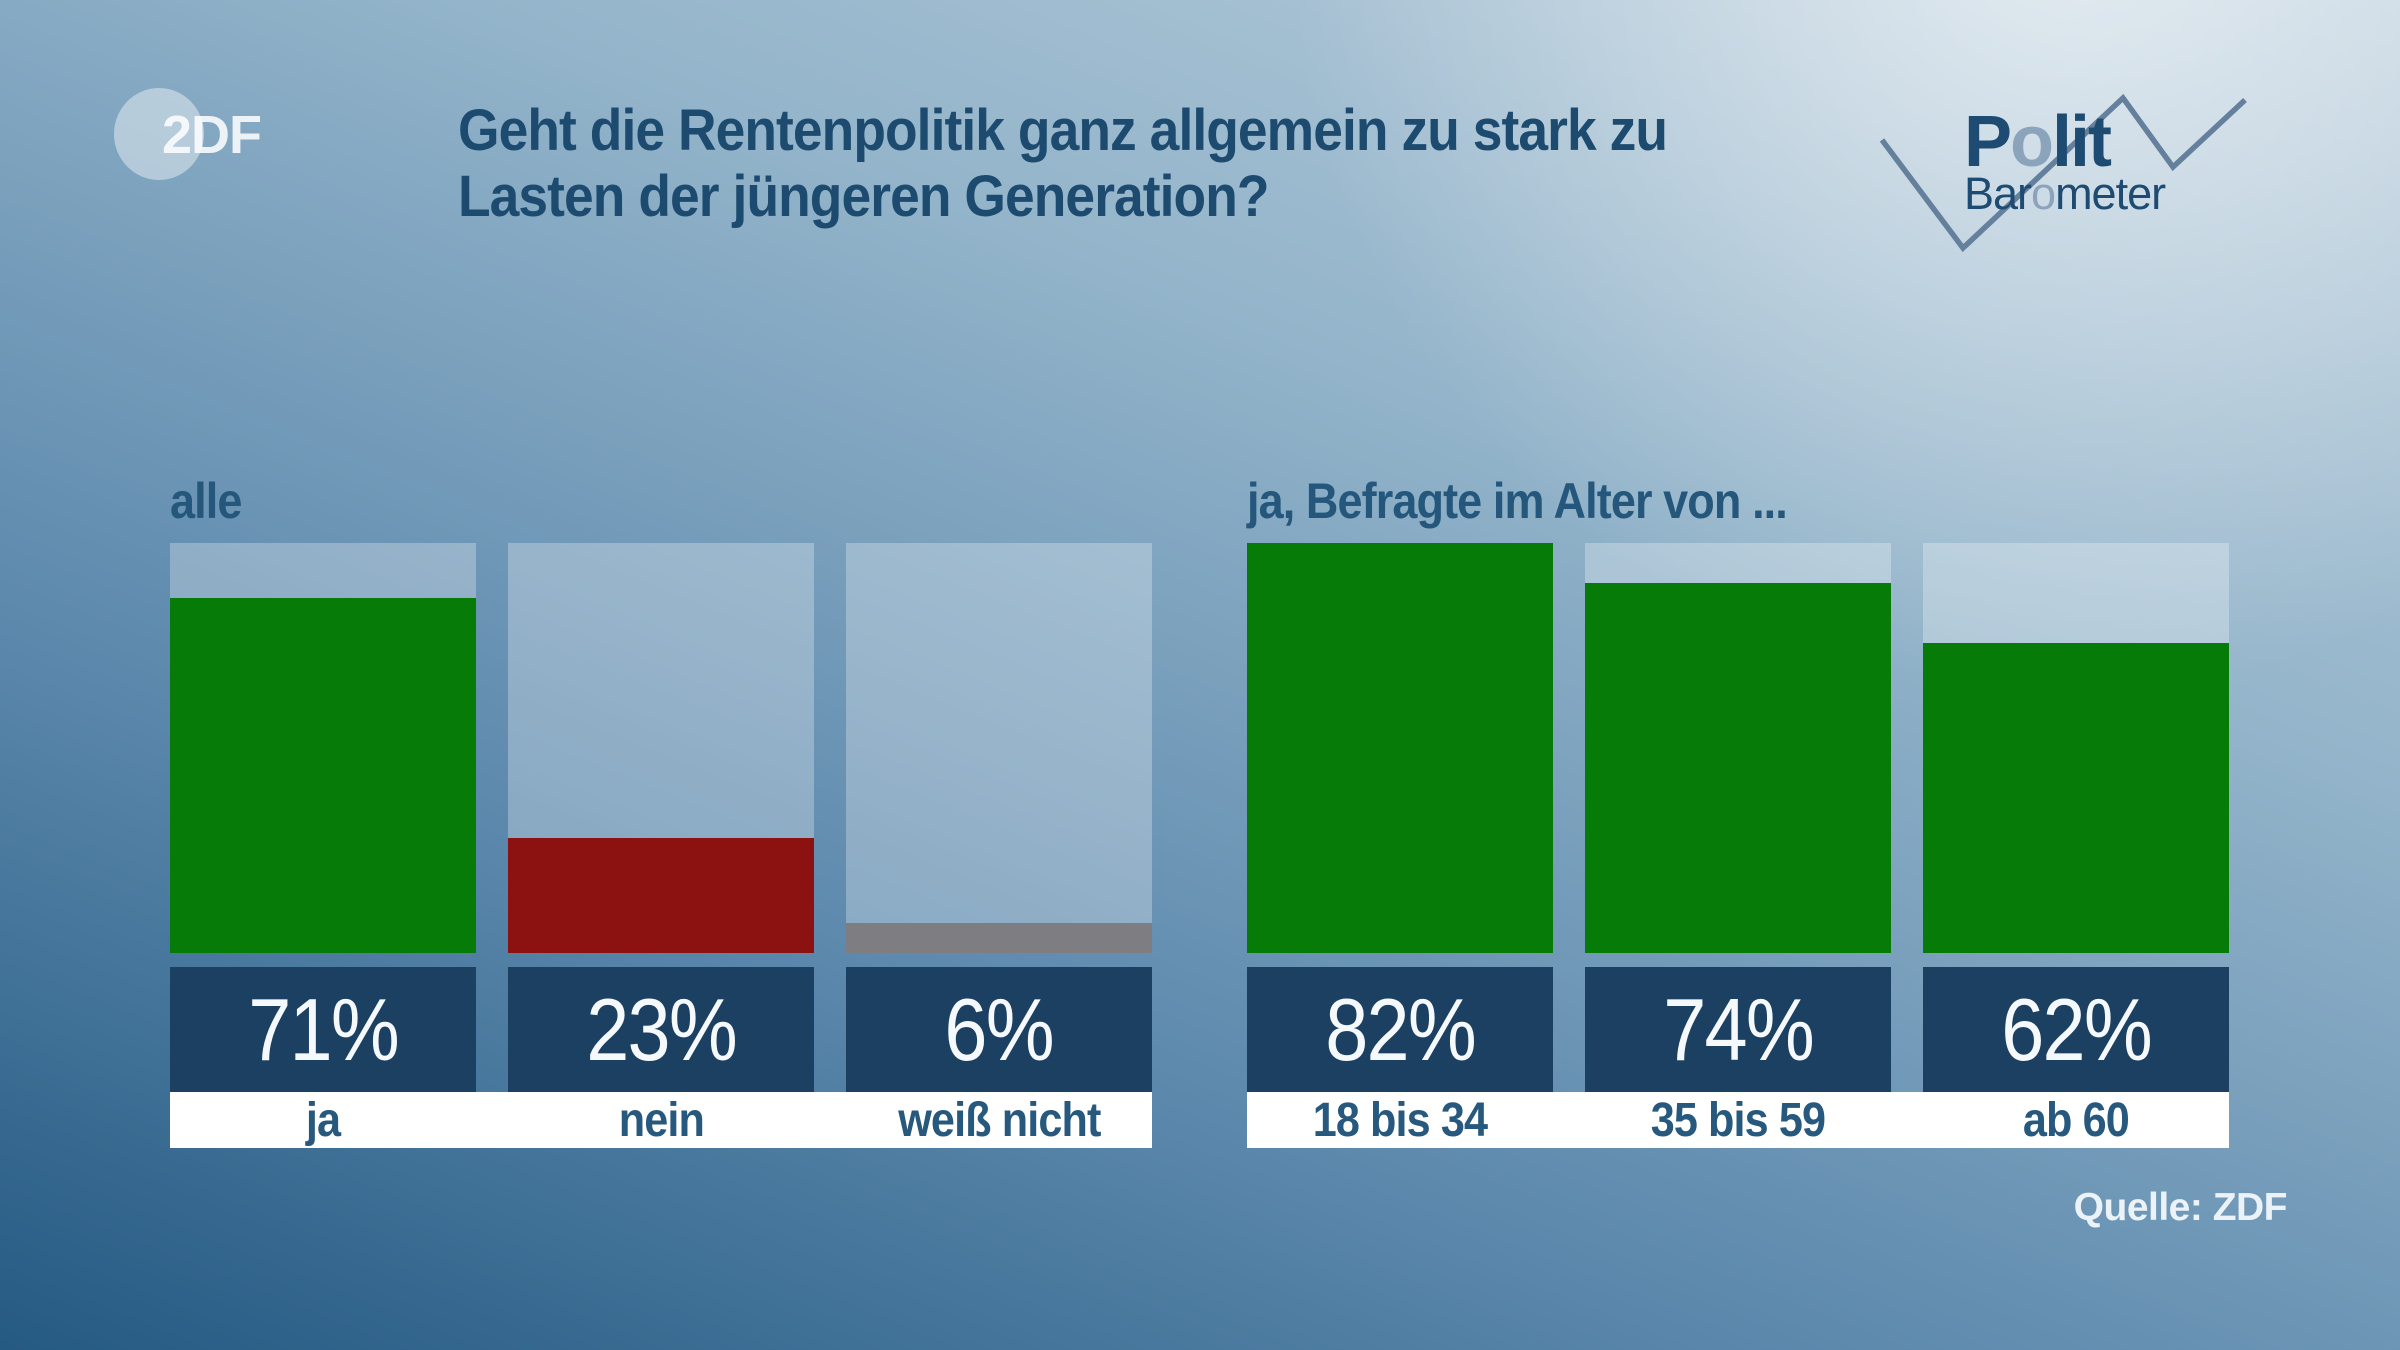 The height and width of the screenshot is (1350, 2400). I want to click on value-box: 23%, so click(661, 1029).